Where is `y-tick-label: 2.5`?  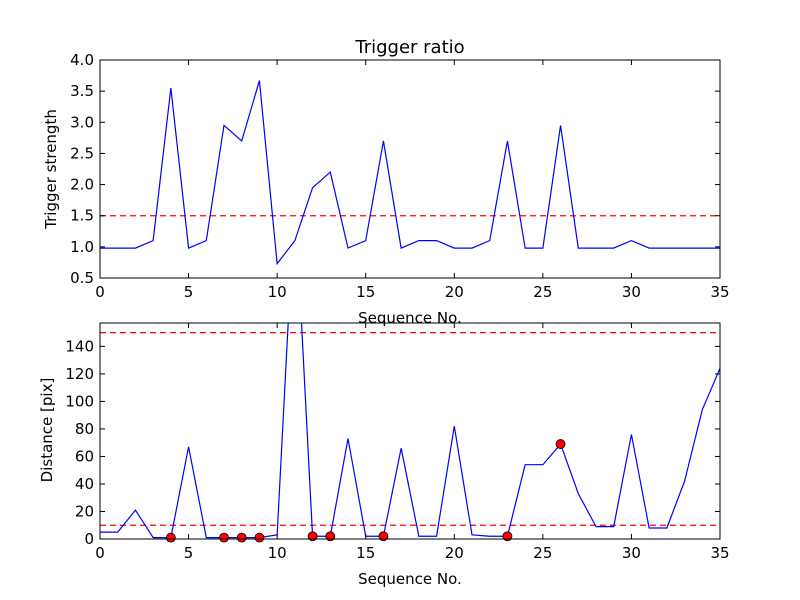
y-tick-label: 2.5 is located at coordinates (82, 153).